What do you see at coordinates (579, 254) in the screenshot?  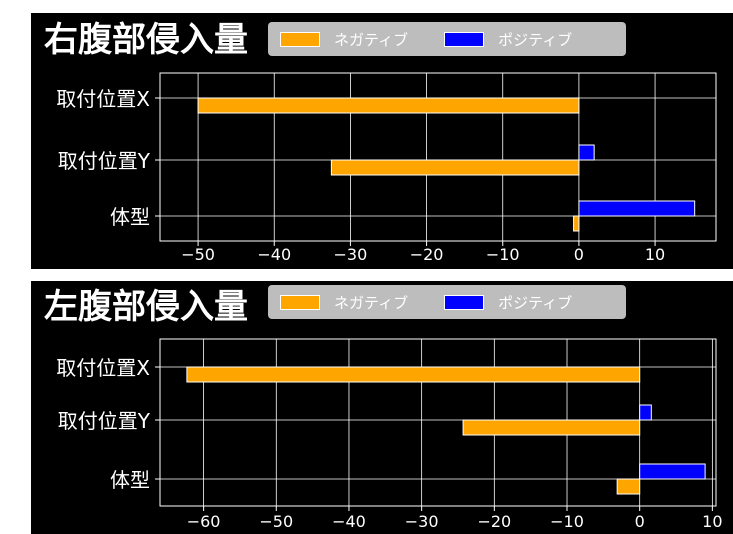 I see `x-tick-label: 0` at bounding box center [579, 254].